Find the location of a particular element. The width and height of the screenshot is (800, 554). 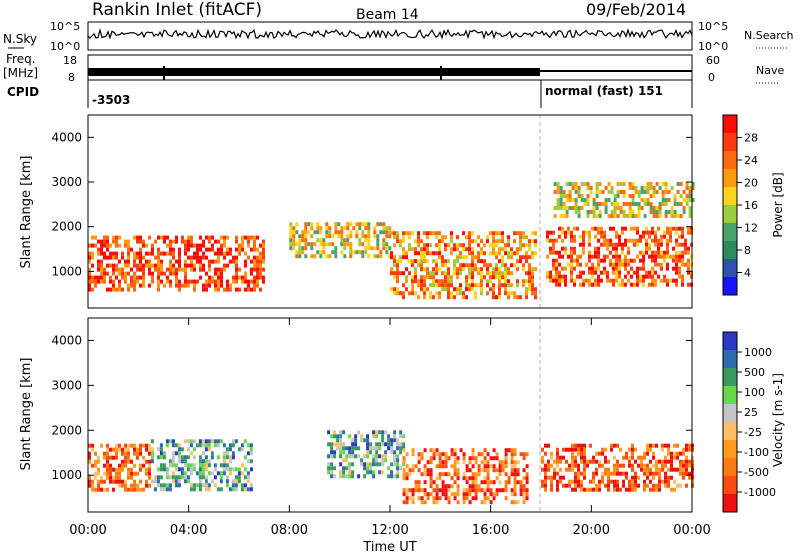

freq-panel: Freq. [MHz] 18 8 60 0 Nave is located at coordinates (393, 68).